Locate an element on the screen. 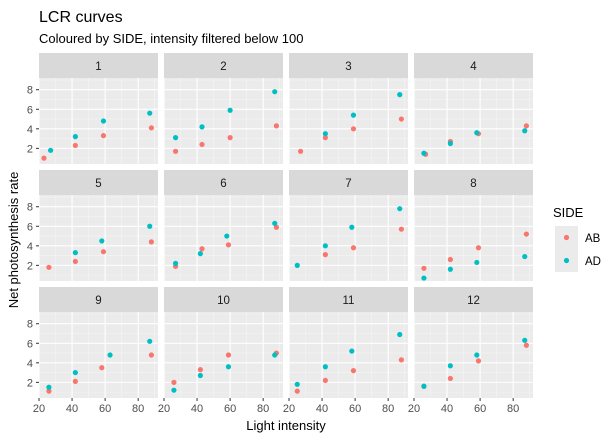  facet-panel: 11 is located at coordinates (348, 342).